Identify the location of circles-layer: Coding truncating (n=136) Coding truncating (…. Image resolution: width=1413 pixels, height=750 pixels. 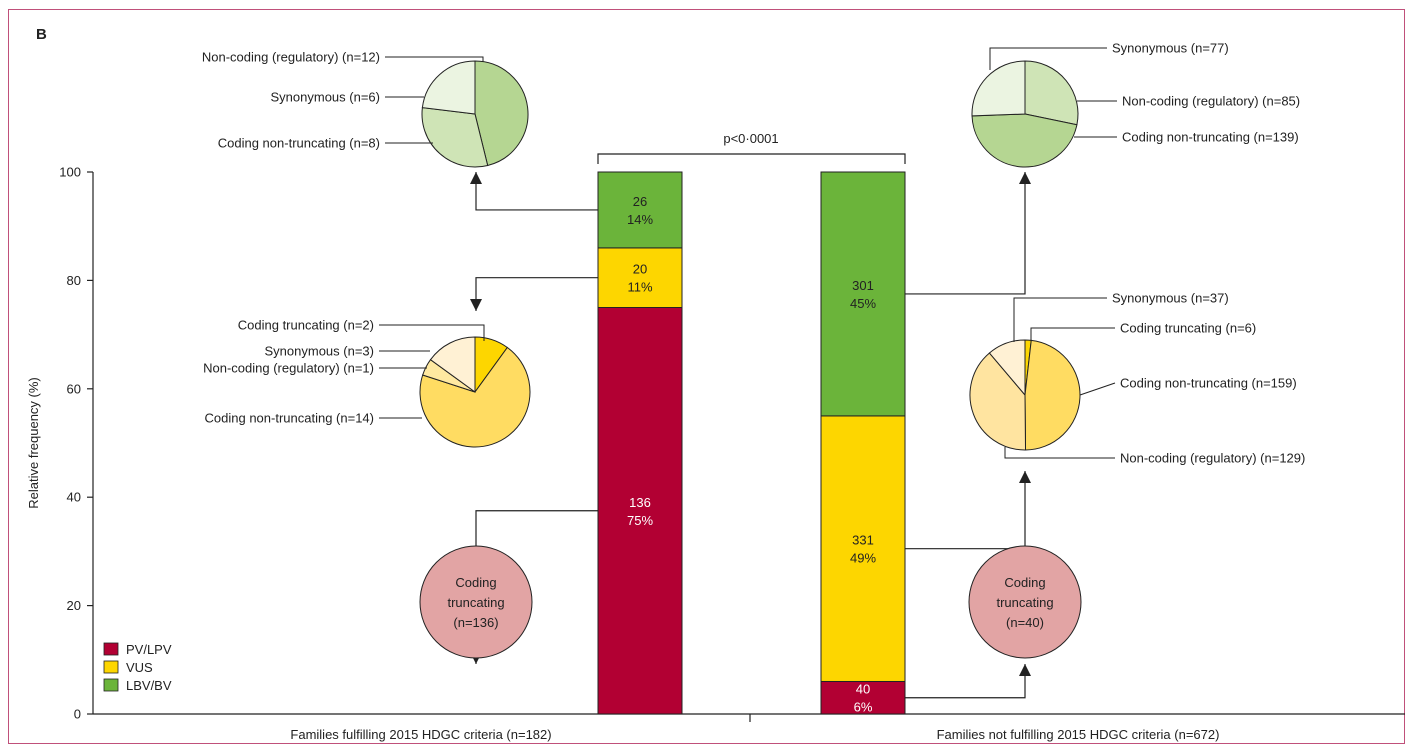
(750, 602).